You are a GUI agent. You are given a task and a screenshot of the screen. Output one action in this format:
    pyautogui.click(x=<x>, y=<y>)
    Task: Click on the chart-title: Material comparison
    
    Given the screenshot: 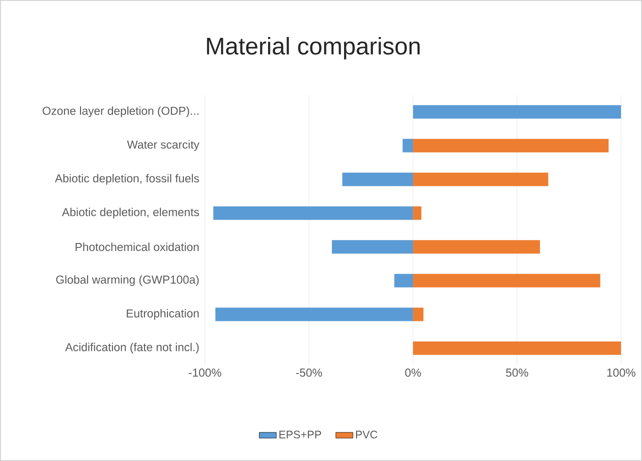 What is the action you would take?
    pyautogui.click(x=313, y=48)
    